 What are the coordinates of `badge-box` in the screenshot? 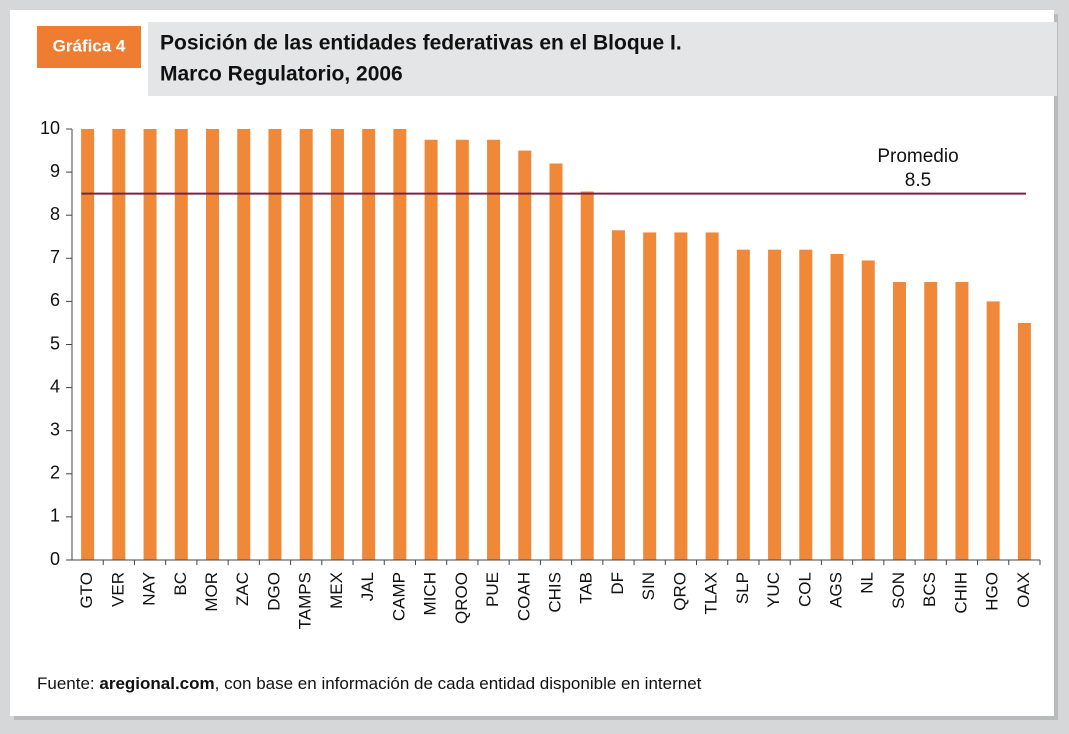 It's located at (89, 47).